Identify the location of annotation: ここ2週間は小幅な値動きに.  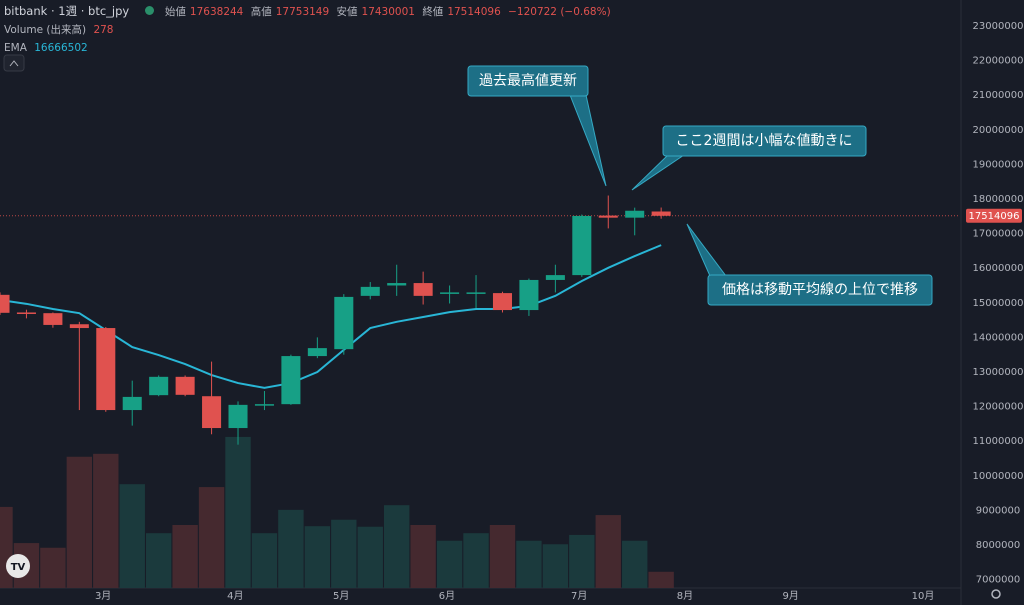
(764, 141).